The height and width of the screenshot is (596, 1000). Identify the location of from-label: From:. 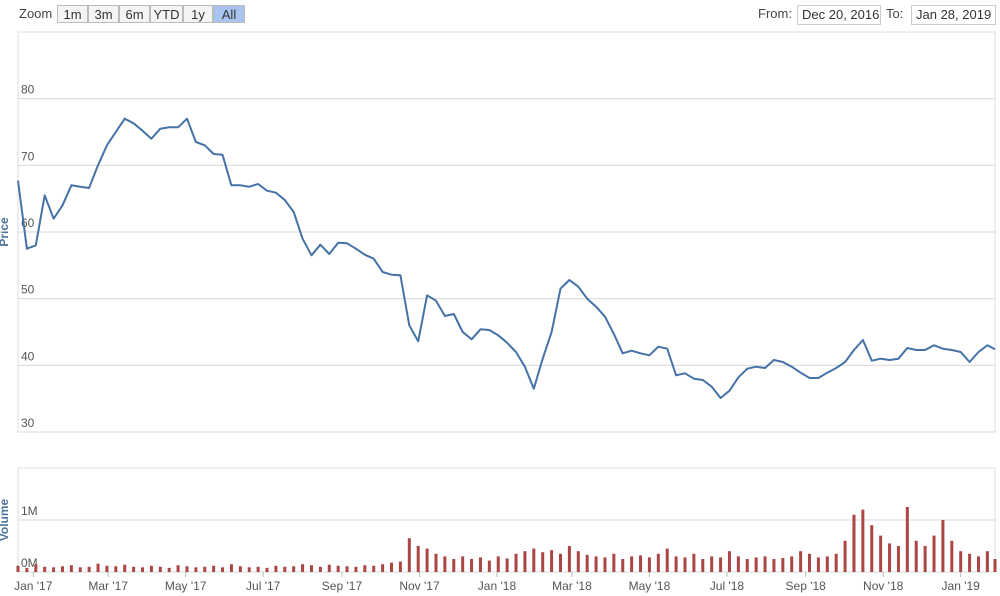
(775, 13).